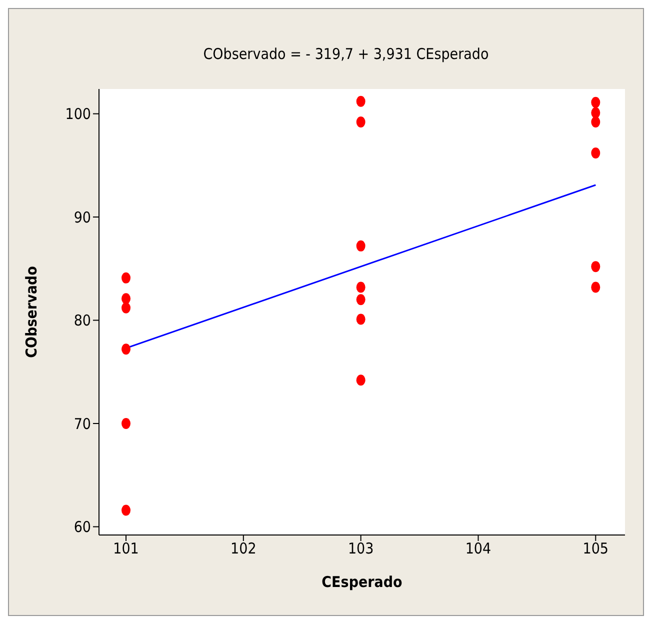 The width and height of the screenshot is (650, 622). What do you see at coordinates (346, 54) in the screenshot?
I see `chart-title: CObservado = - 319,7 + 3,931 CEsperado` at bounding box center [346, 54].